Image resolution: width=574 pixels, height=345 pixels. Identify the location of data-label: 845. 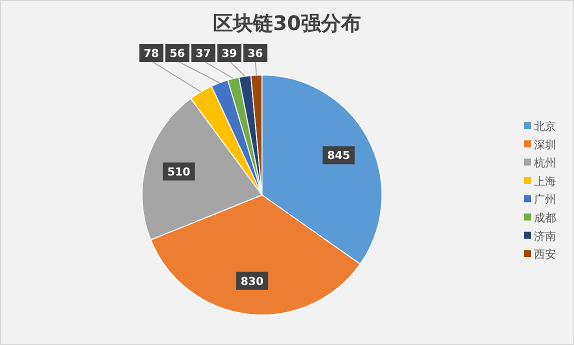
(338, 155).